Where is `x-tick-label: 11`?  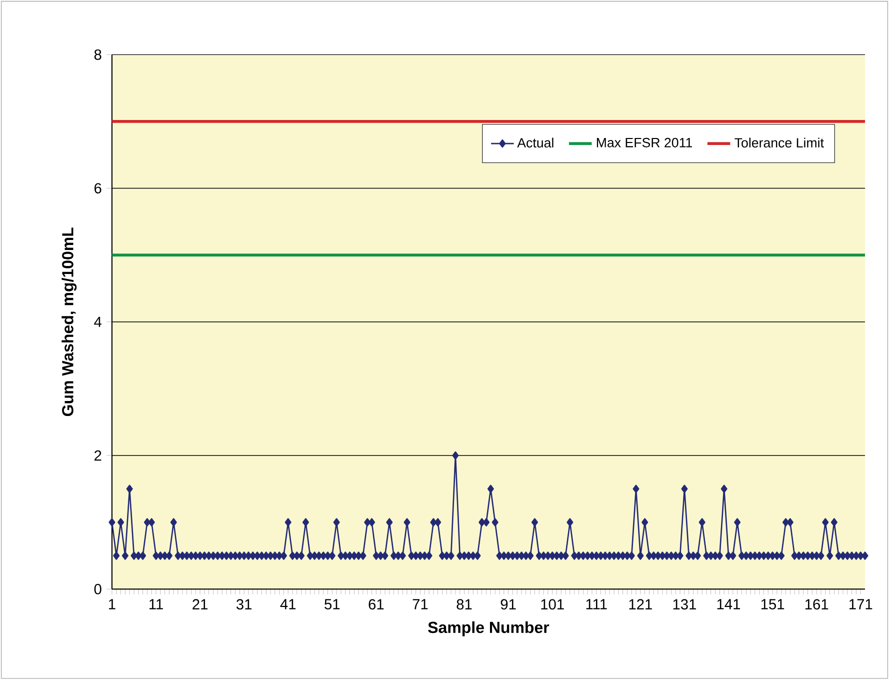
x-tick-label: 11 is located at coordinates (156, 604).